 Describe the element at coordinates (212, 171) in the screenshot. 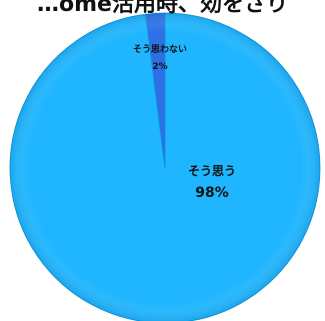

I see `slice-label-agree: そう思う` at that location.